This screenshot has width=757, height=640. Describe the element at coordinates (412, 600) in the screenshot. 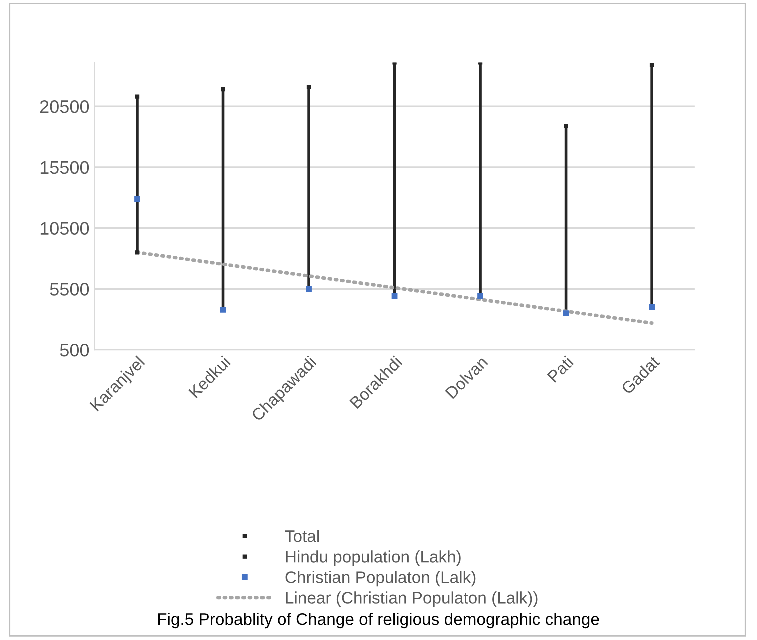

I see `legend-label: Linear (Christian Populaton (Lalk))` at that location.